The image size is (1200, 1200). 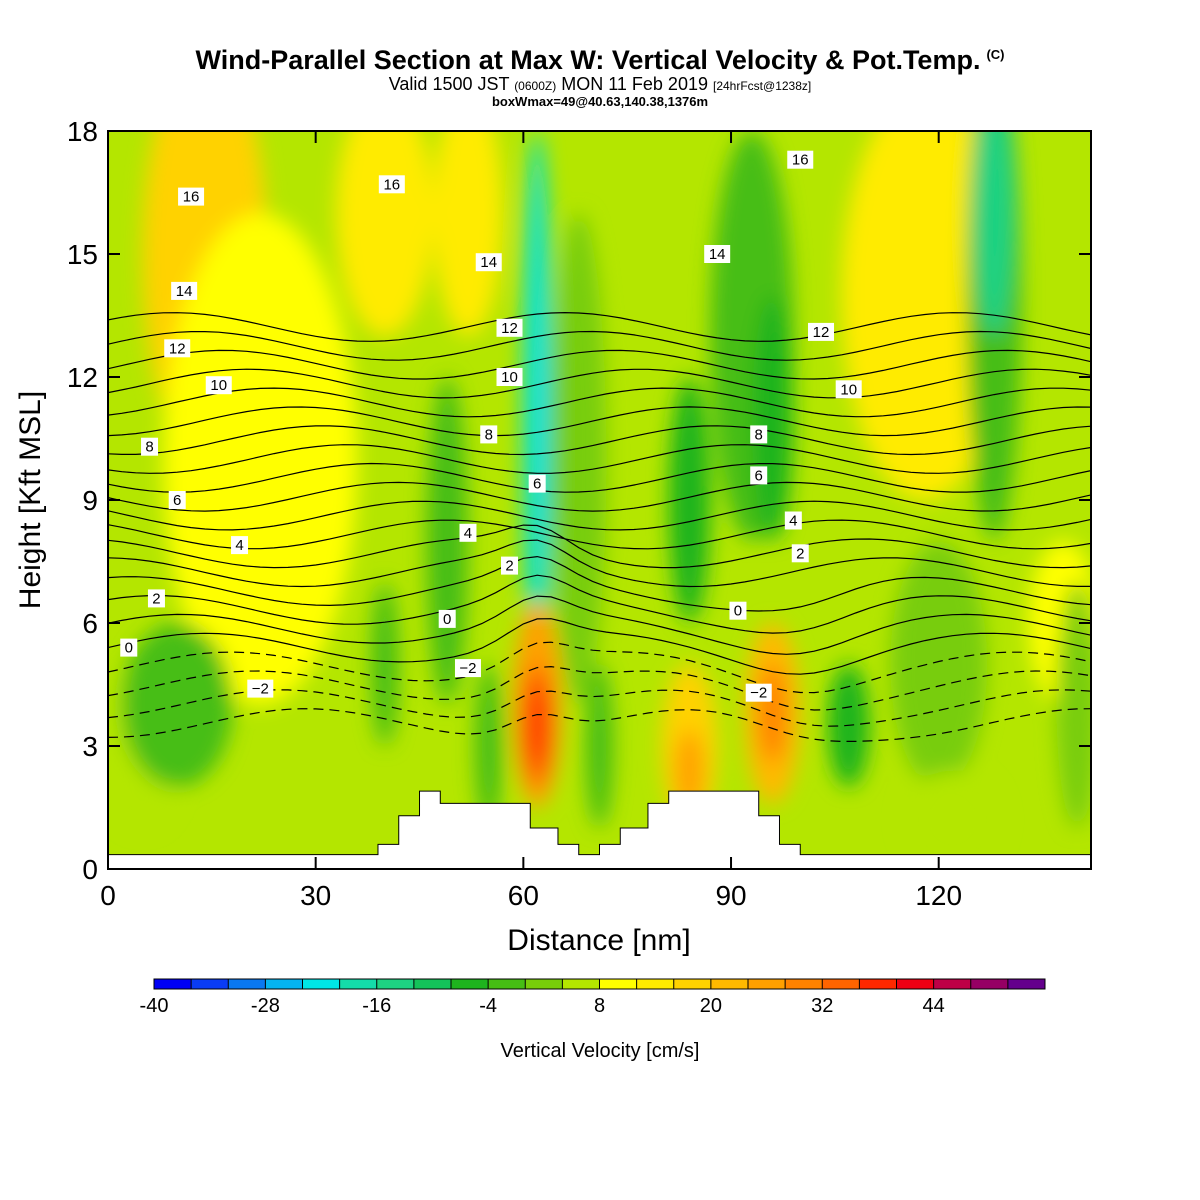 What do you see at coordinates (730, 895) in the screenshot?
I see `x-tick-label: 90` at bounding box center [730, 895].